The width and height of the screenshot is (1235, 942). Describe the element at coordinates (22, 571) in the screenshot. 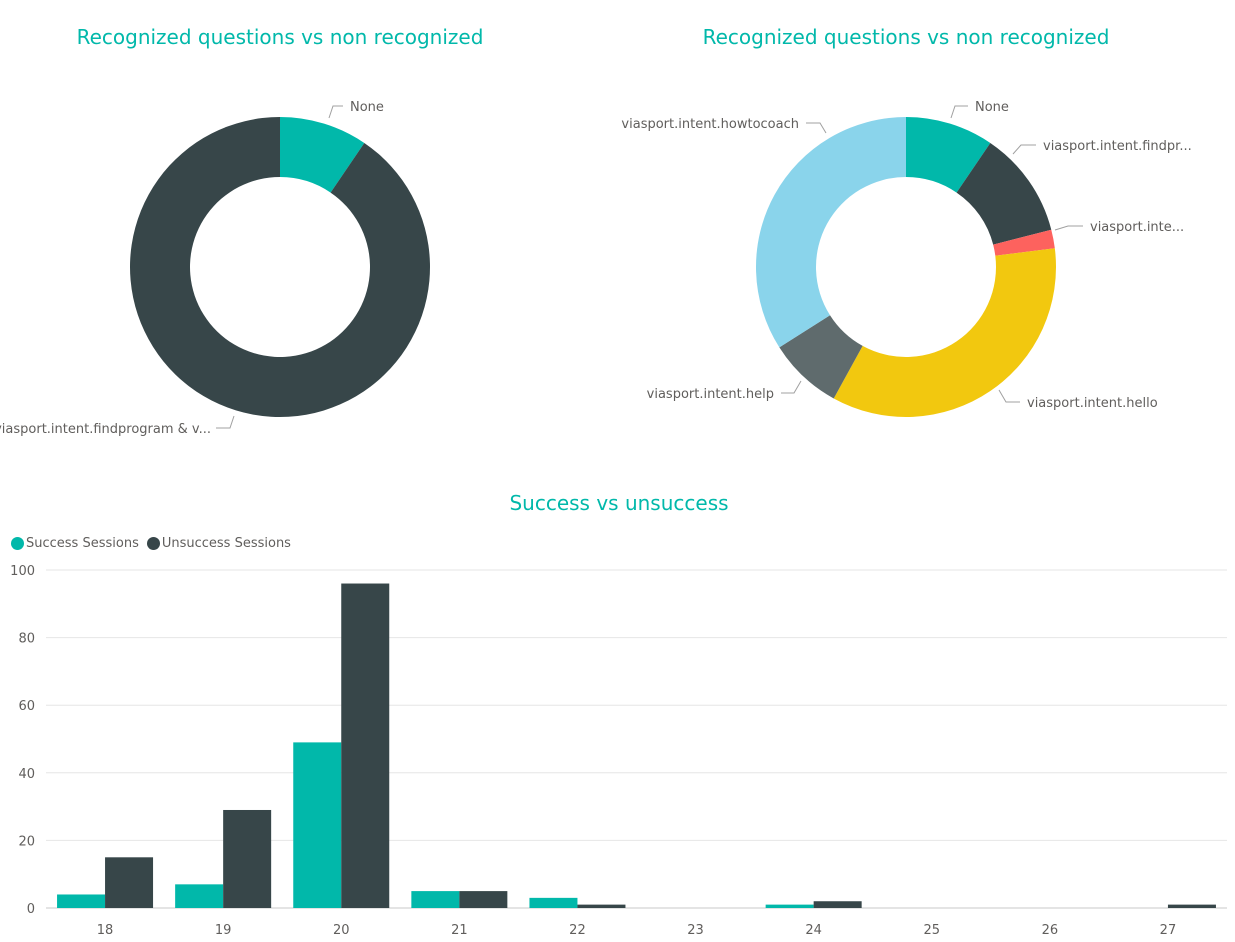

I see `y-tick-label-100: 100` at that location.